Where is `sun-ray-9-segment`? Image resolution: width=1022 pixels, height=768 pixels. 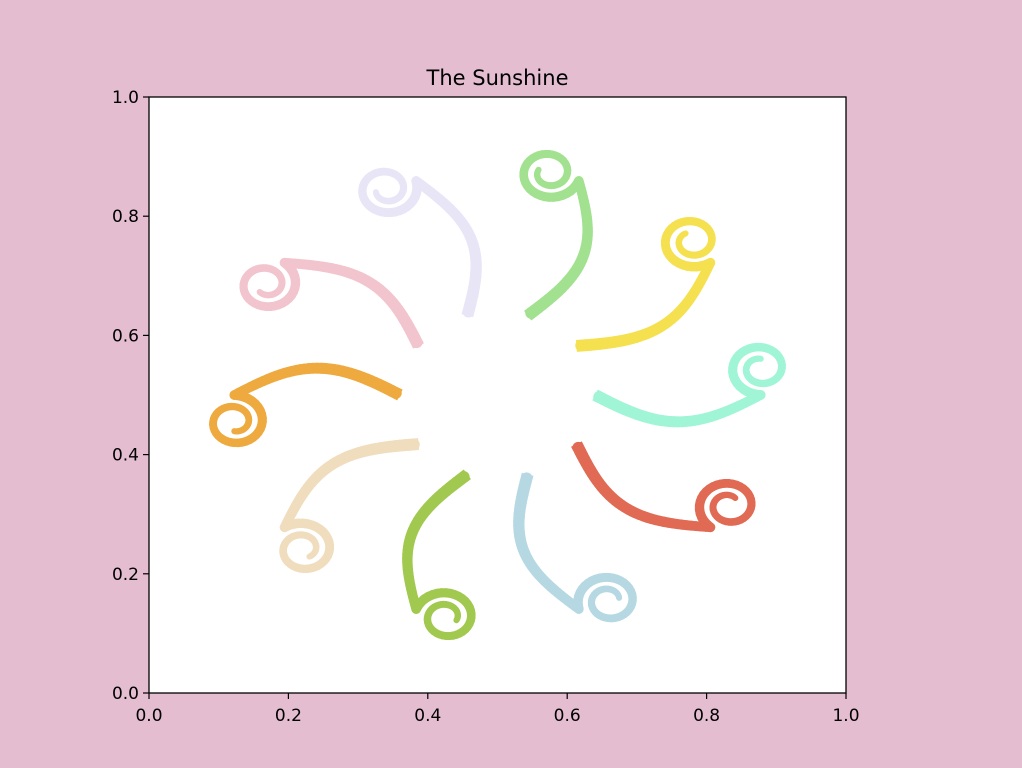 sun-ray-9-segment is located at coordinates (734, 497).